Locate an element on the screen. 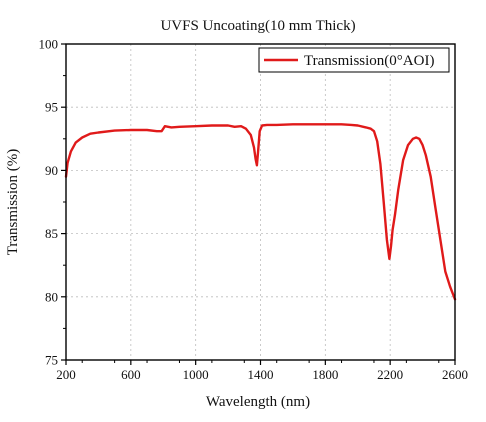 This screenshot has width=486, height=422. legend: Transmission(0°AOI) is located at coordinates (354, 60).